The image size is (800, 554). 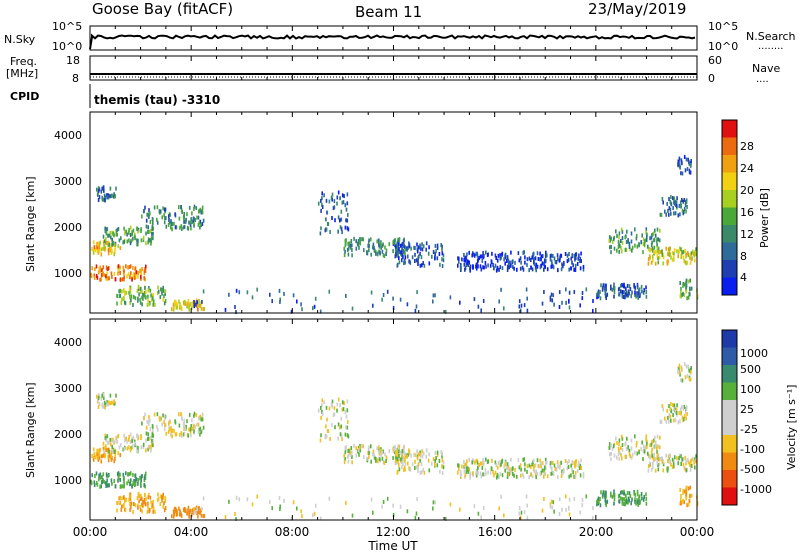 I want to click on nave-tick-bottom: 0, so click(x=711, y=78).